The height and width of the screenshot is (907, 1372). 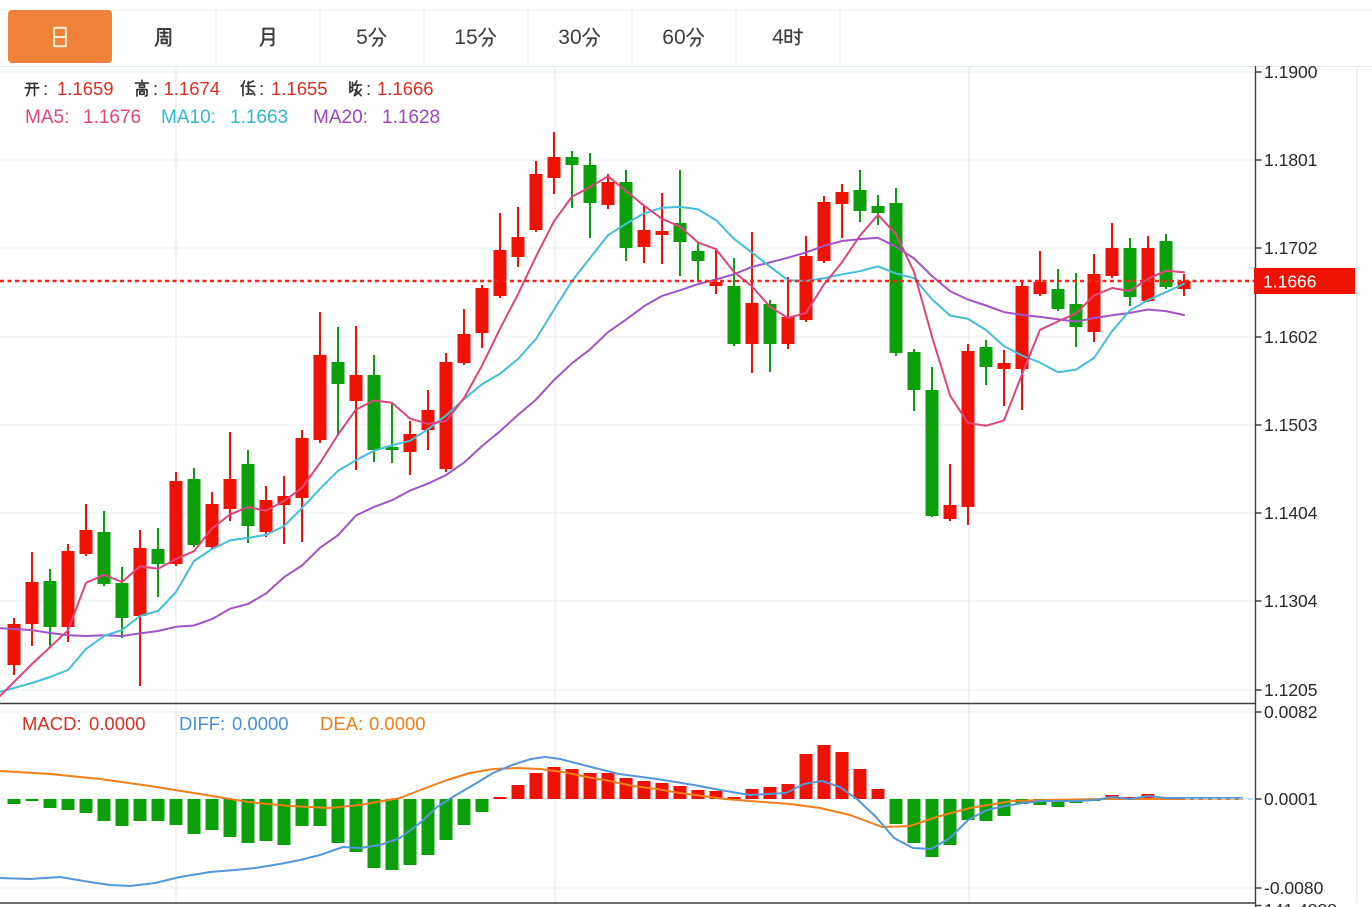 I want to click on svg-text: MACD:, so click(x=52, y=723).